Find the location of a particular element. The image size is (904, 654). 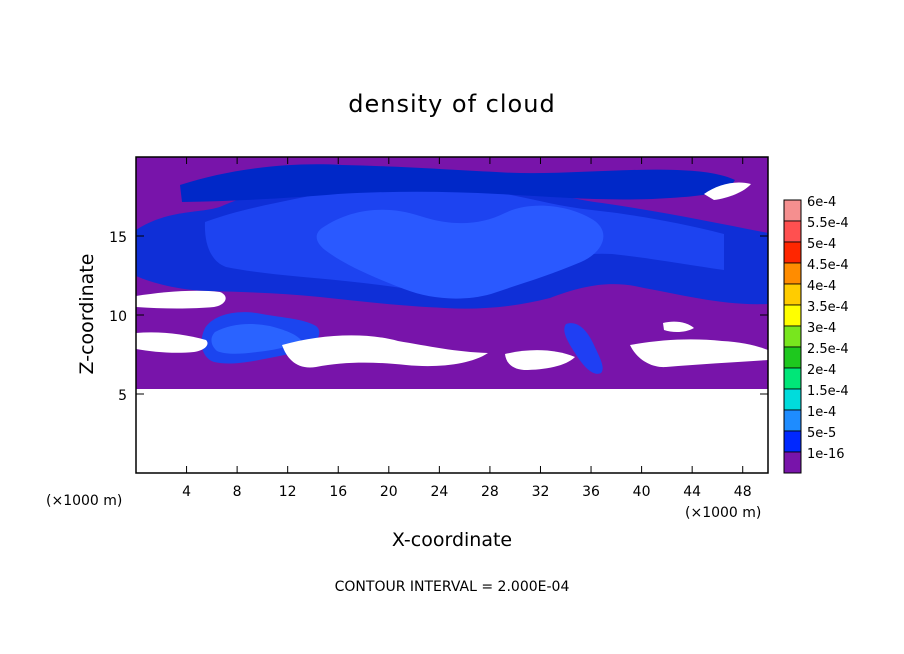

colorbar-label: 5e-4 is located at coordinates (821, 244).